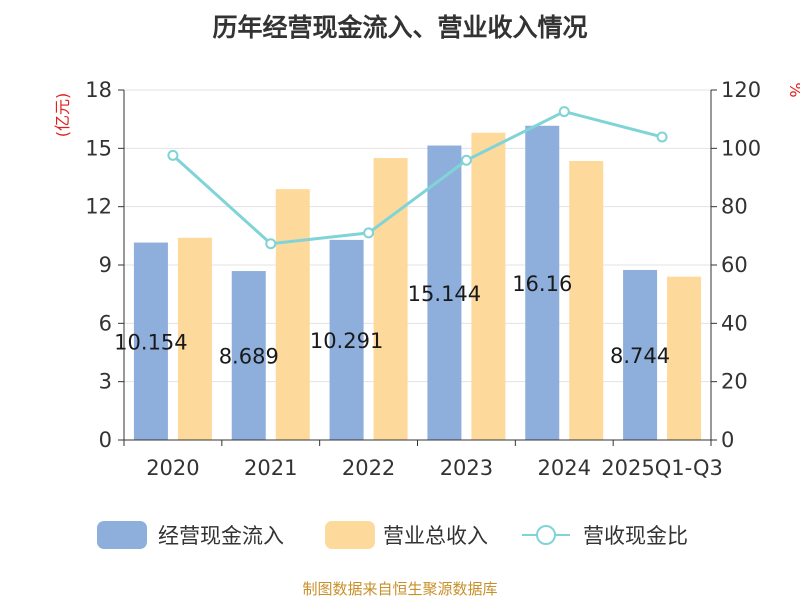  What do you see at coordinates (105, 323) in the screenshot?
I see `left-axis-tick-label: 6` at bounding box center [105, 323].